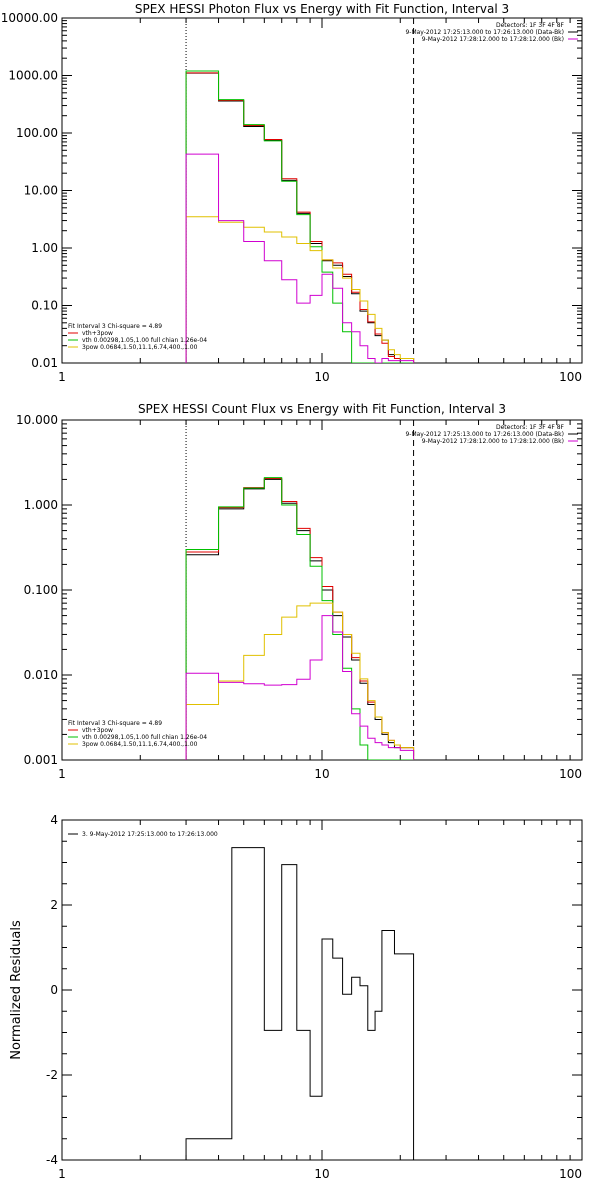 The width and height of the screenshot is (600, 1200). Describe the element at coordinates (41, 760) in the screenshot. I see `y-tick-label: 0.001` at that location.